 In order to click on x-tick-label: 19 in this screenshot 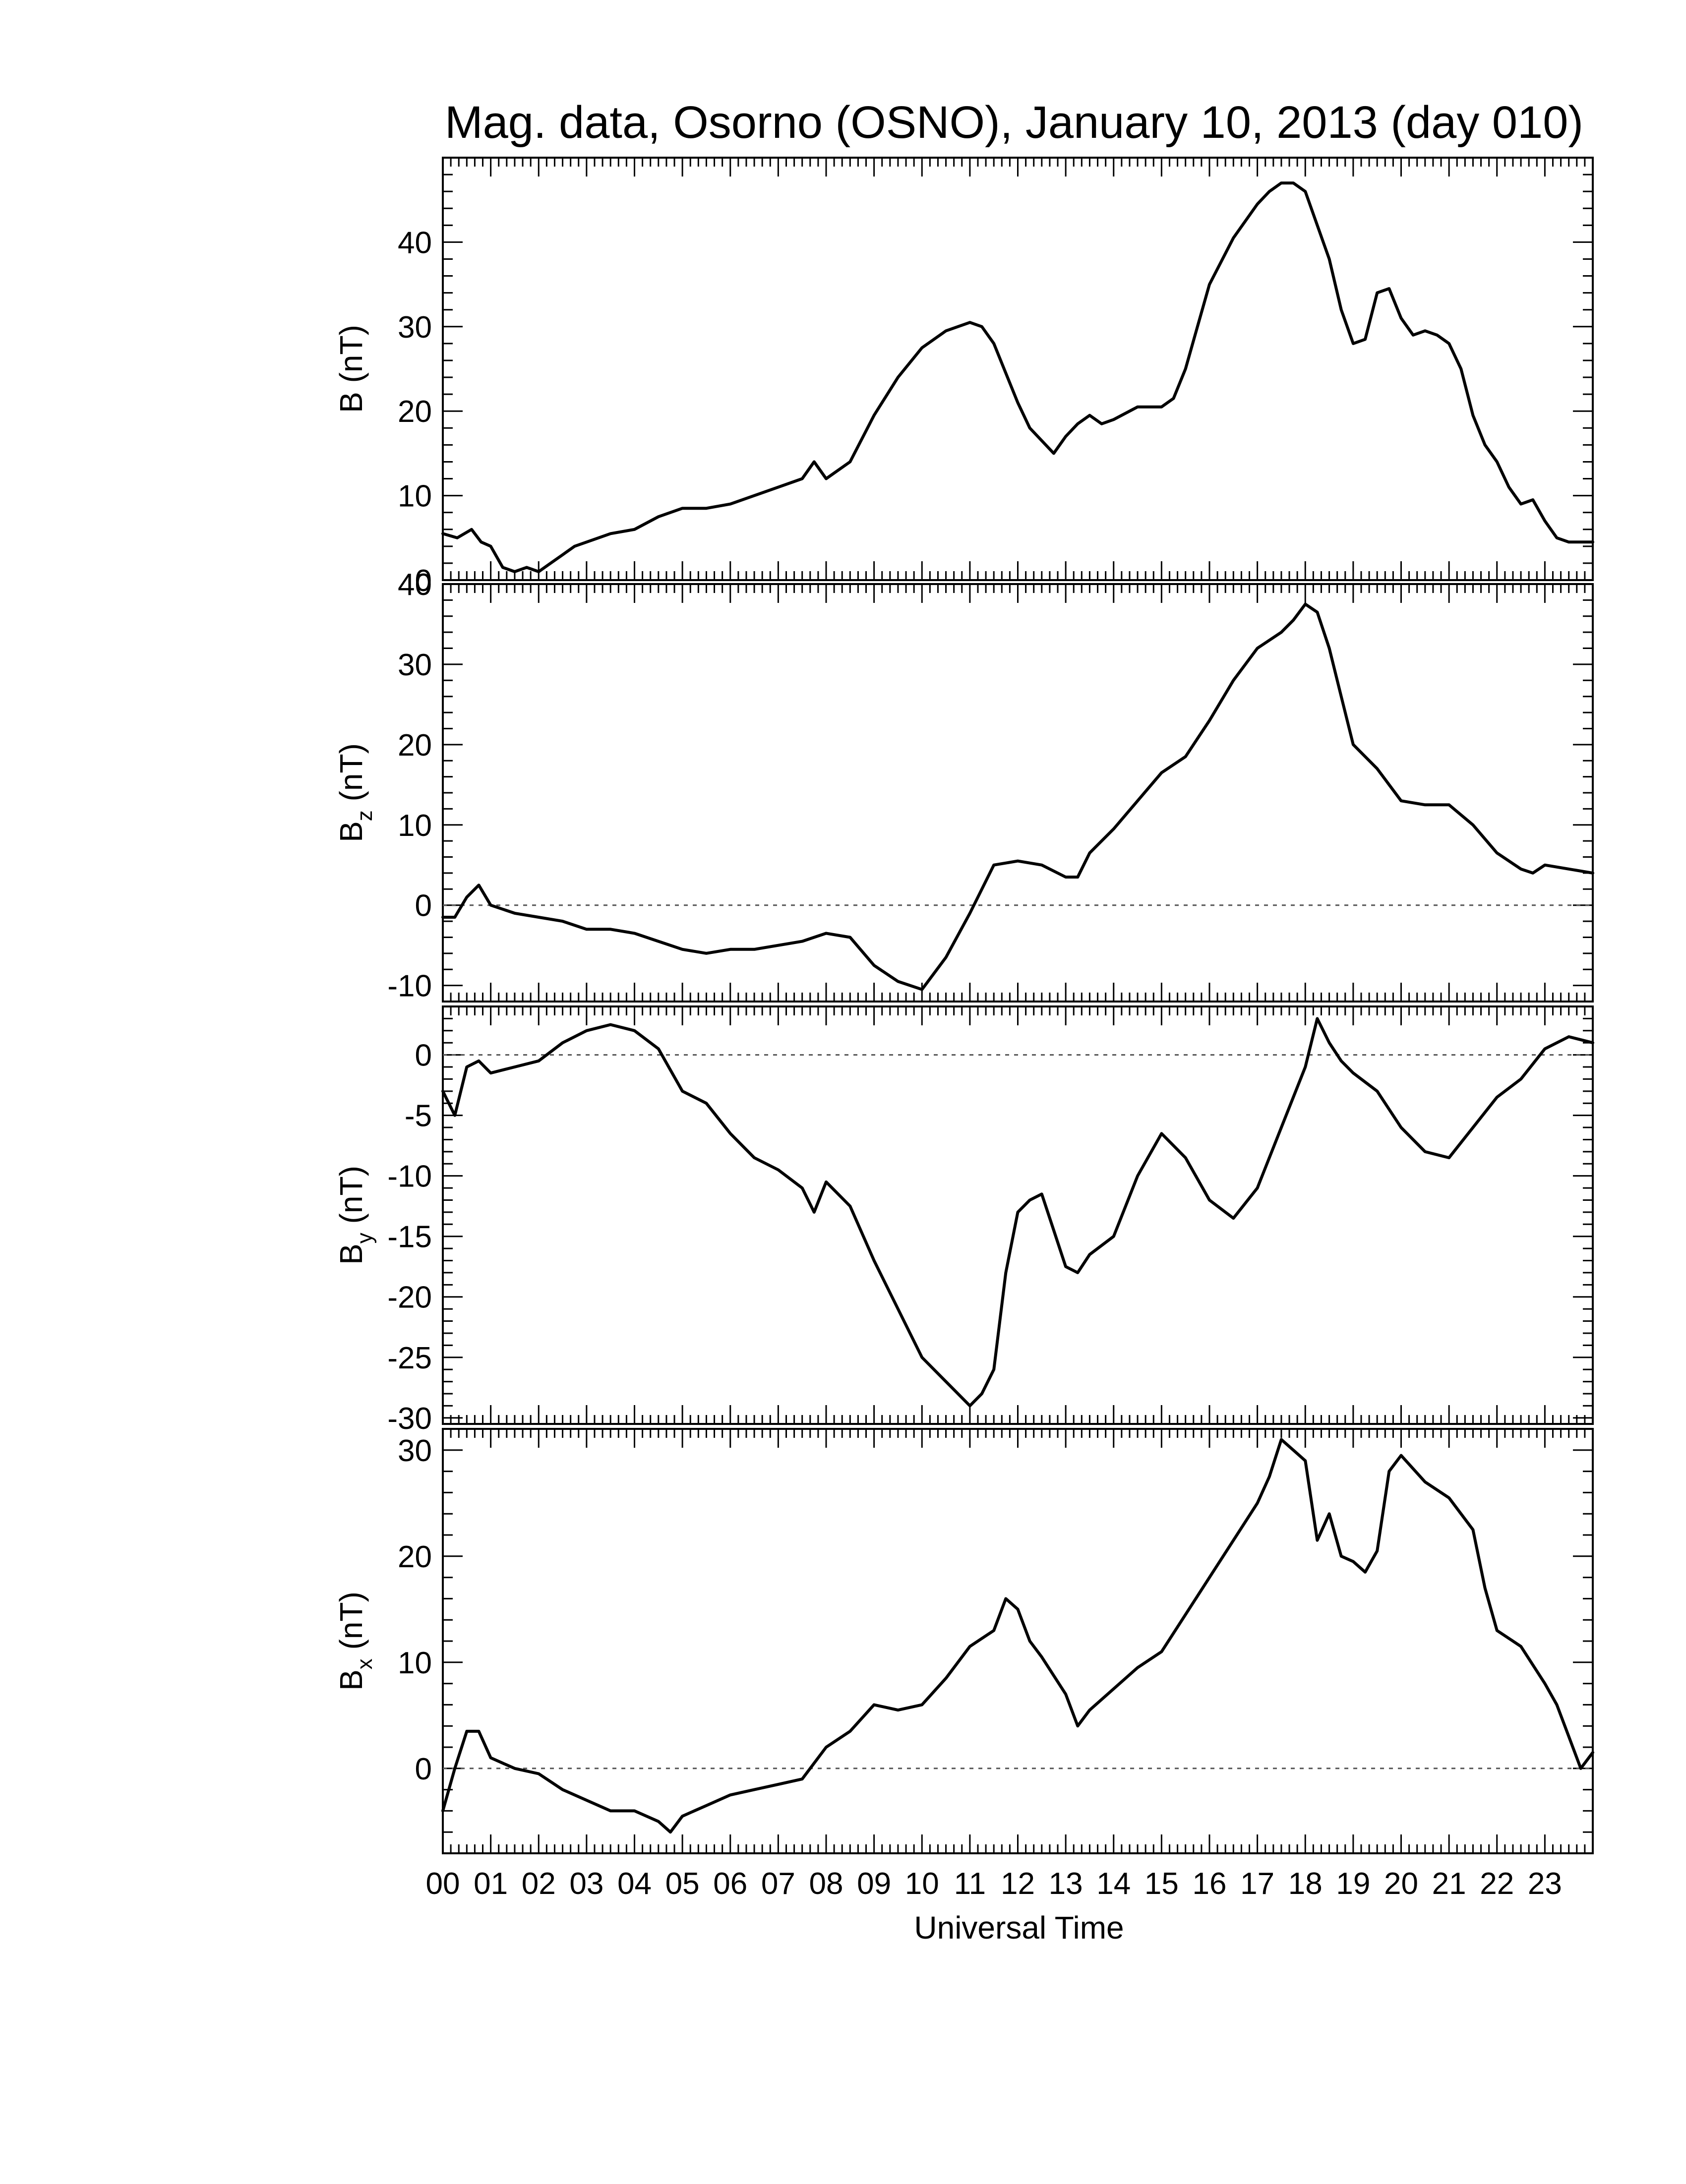, I will do `click(1353, 1884)`.